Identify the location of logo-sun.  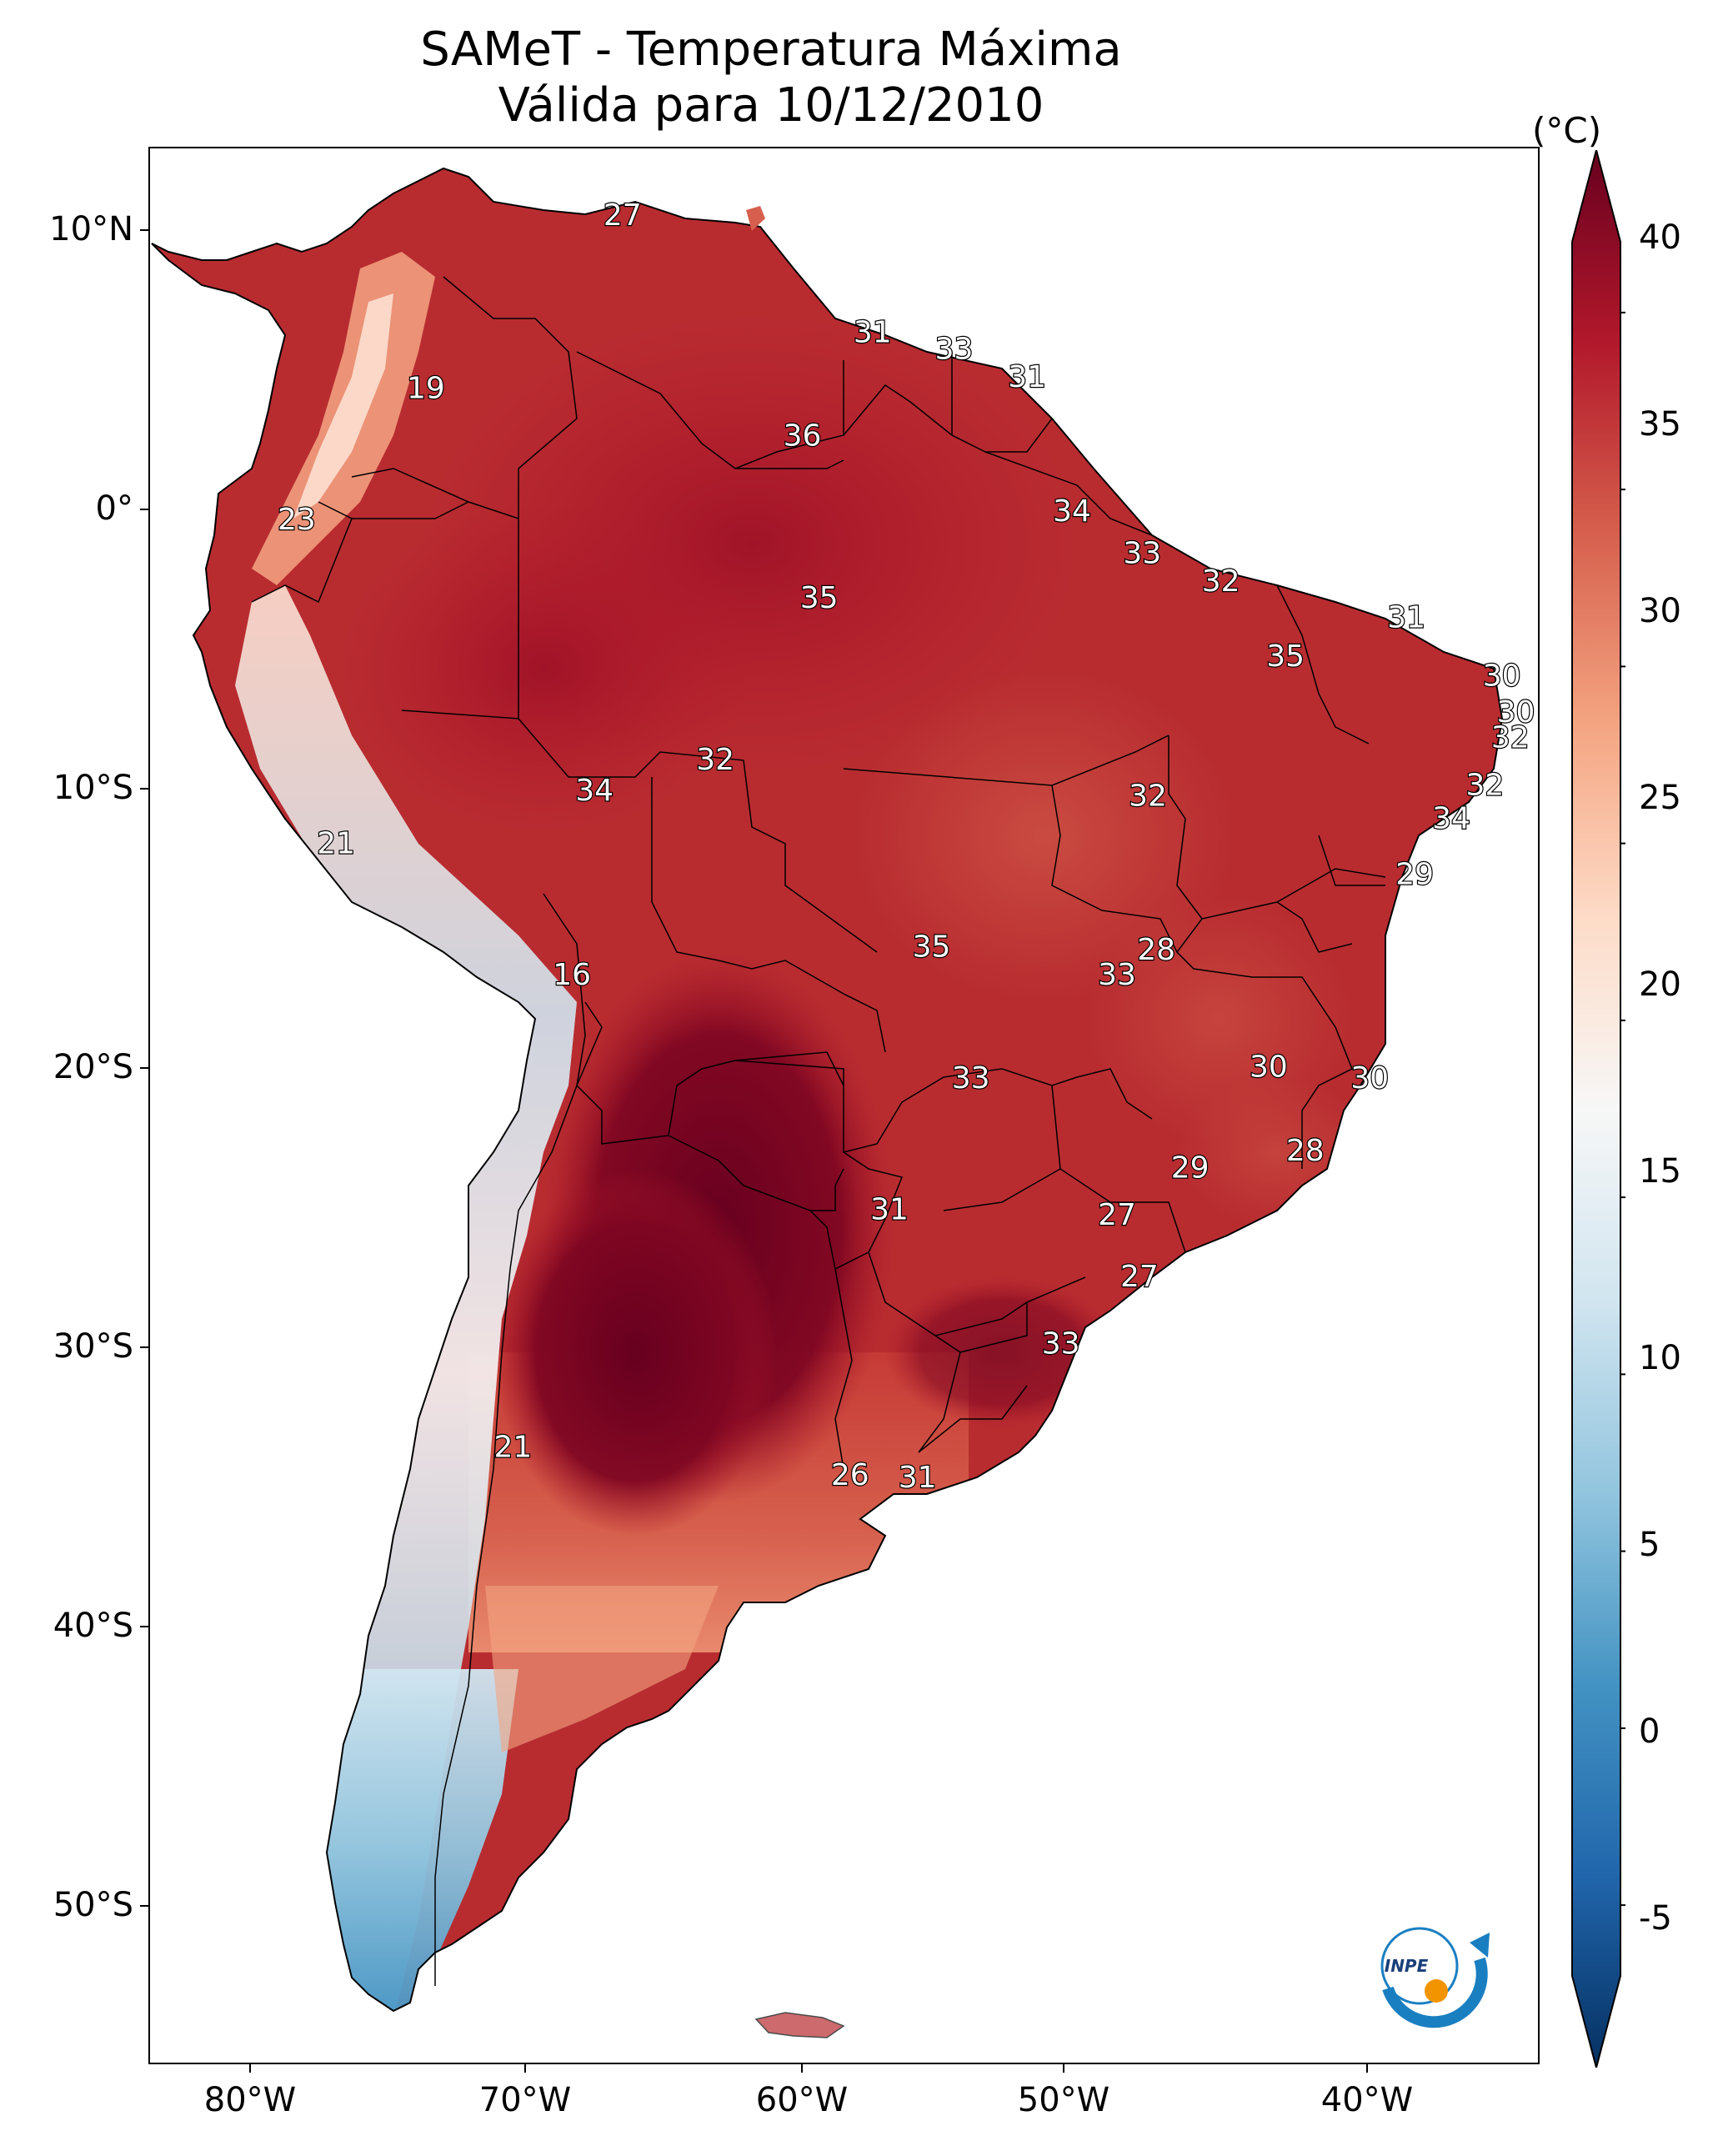
(1436, 1991).